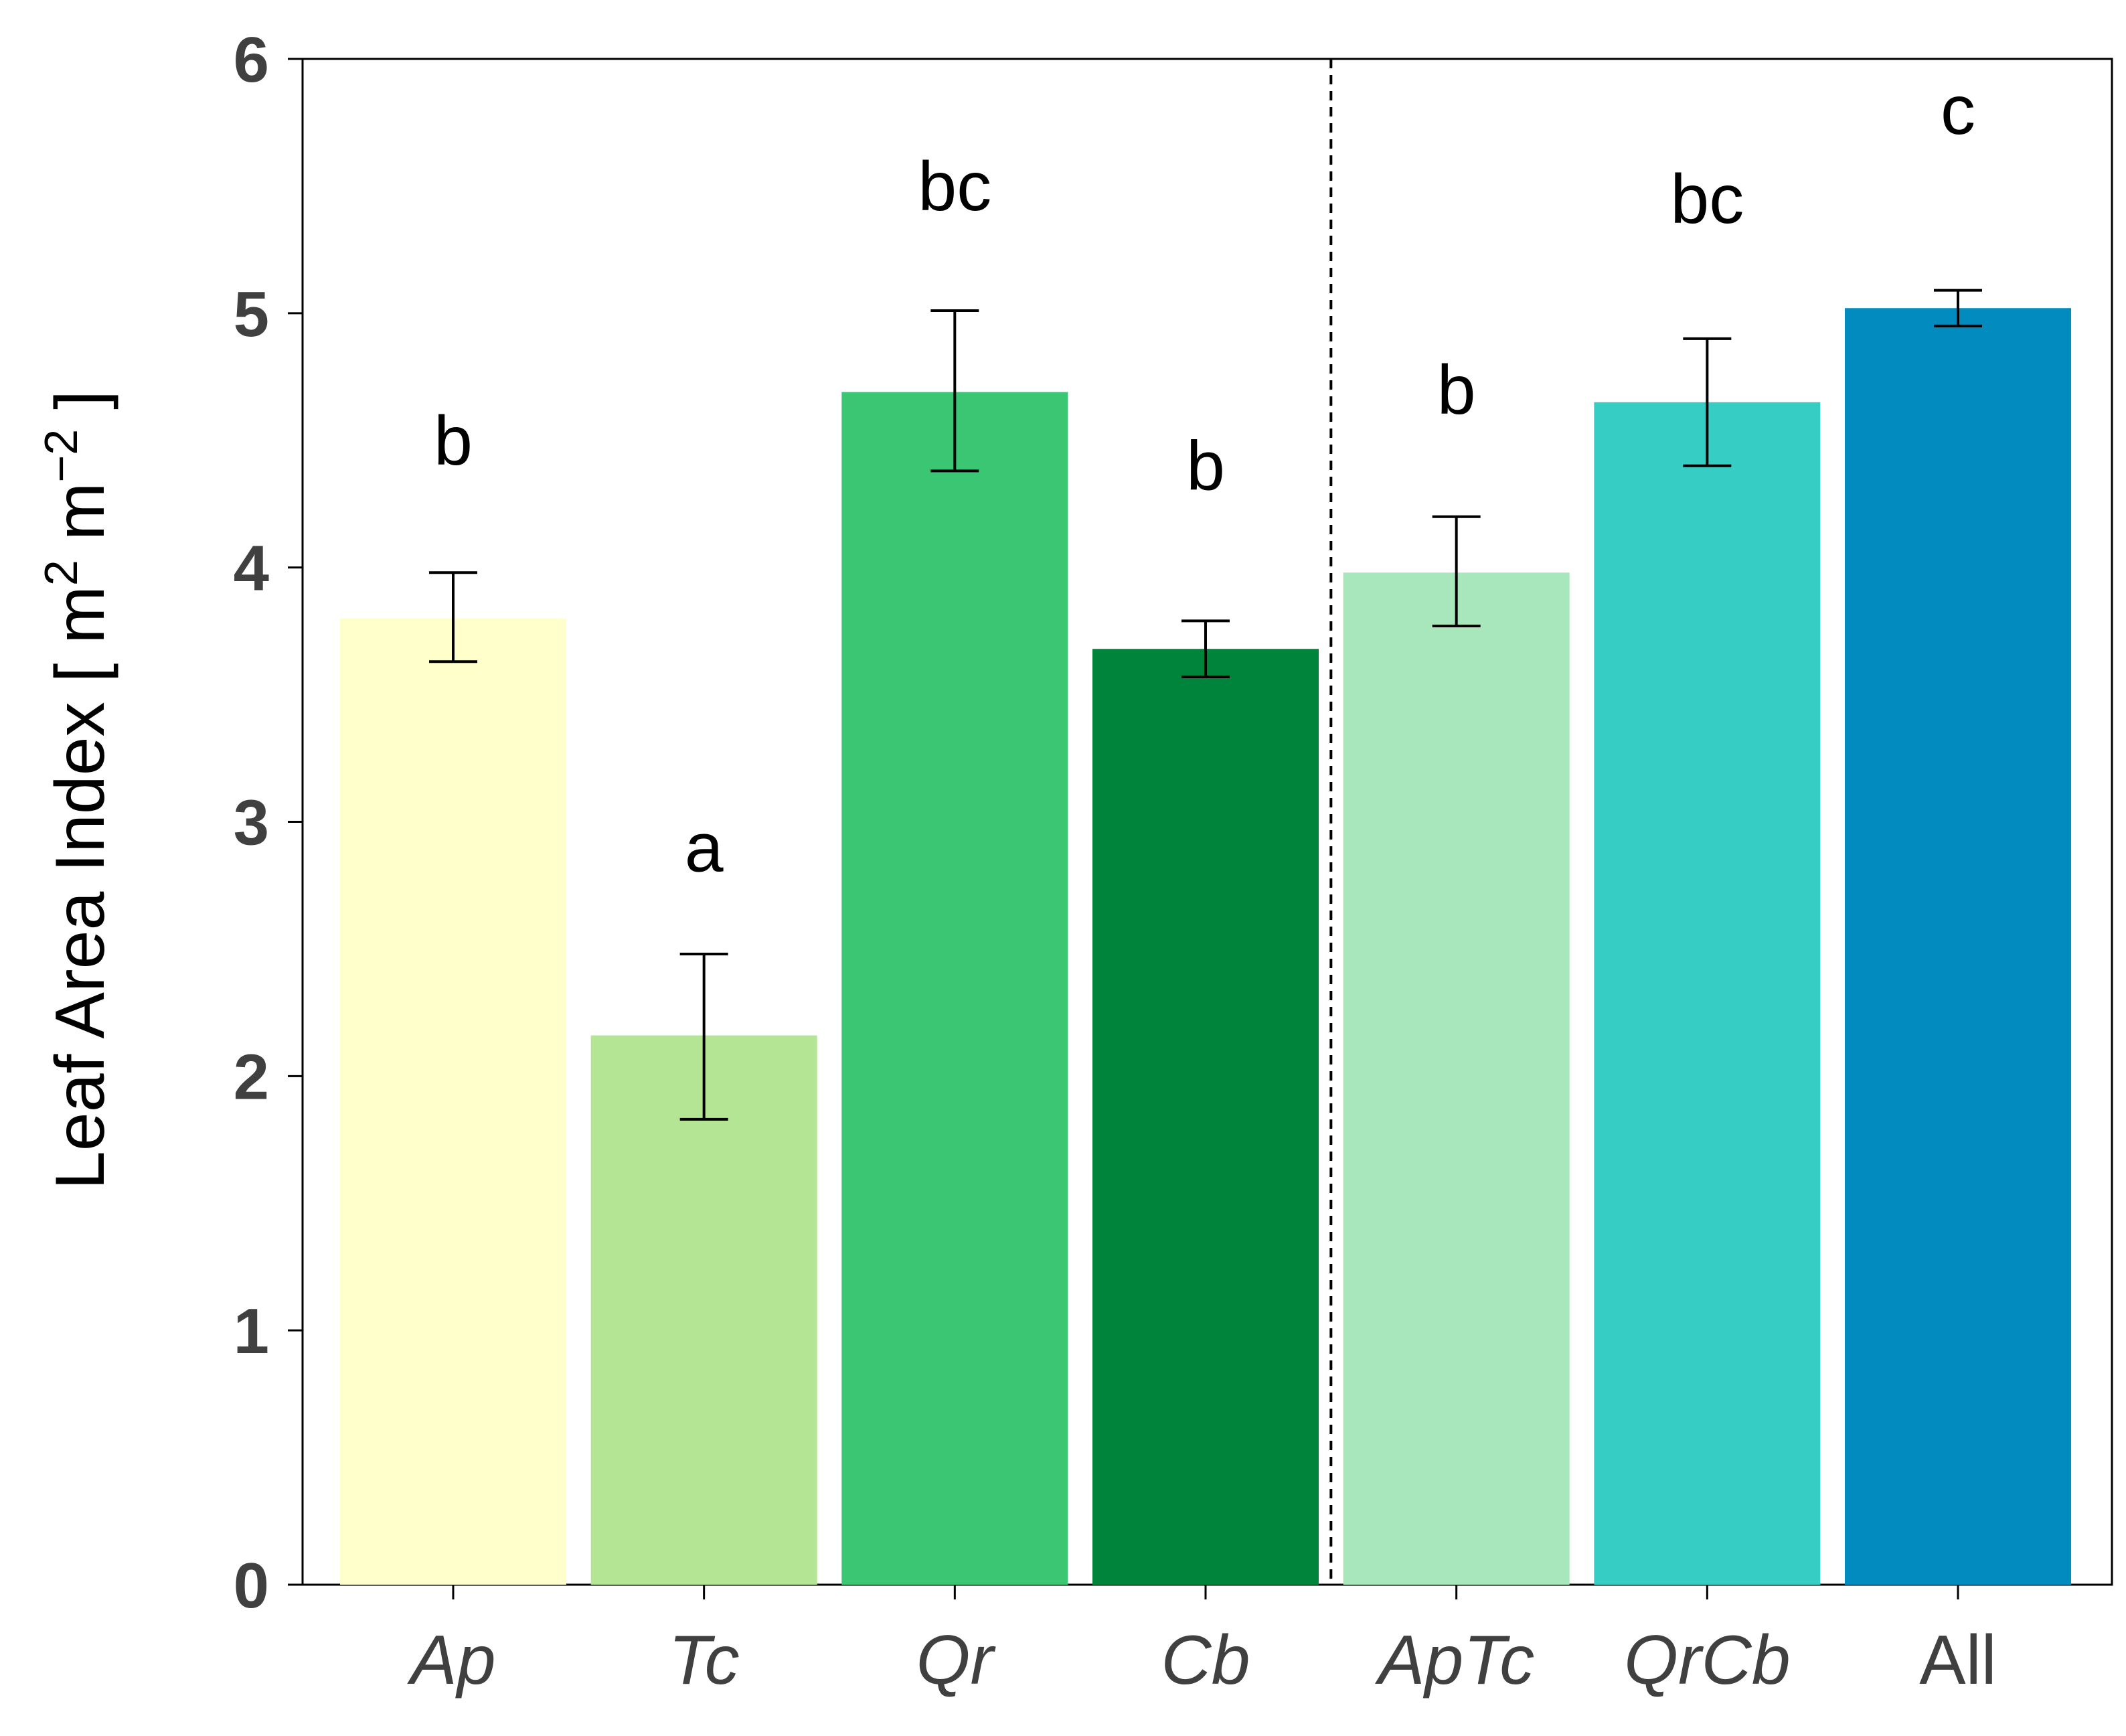  I want to click on y-axis-title-end: ], so click(81, 410).